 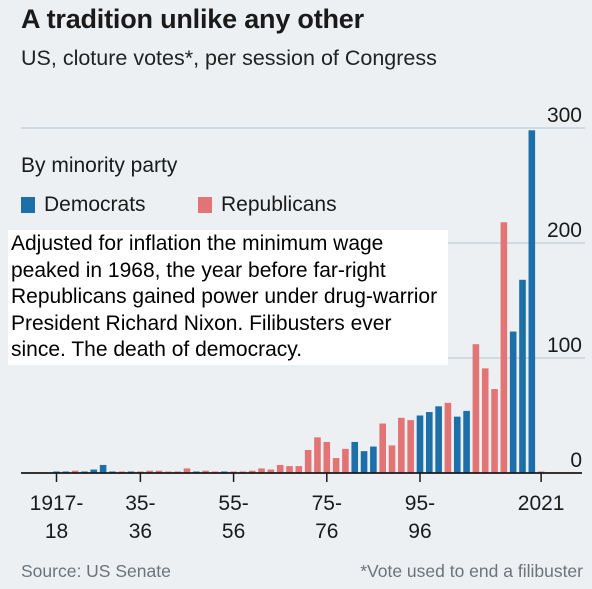 I want to click on x-axis-ticks: 1917- 18 35- 36 55- 56 75- 76 95- 96 2021, so click(x=297, y=508).